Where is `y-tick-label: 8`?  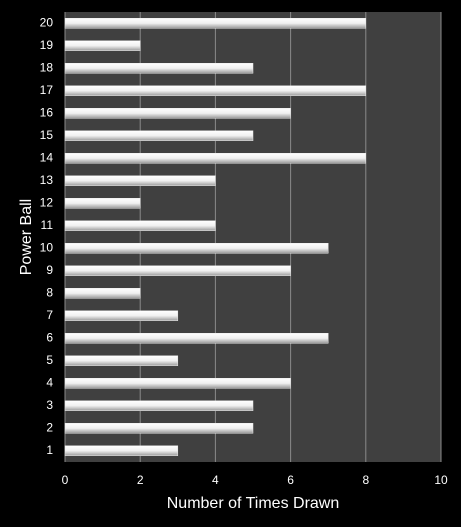
y-tick-label: 8 is located at coordinates (49, 292).